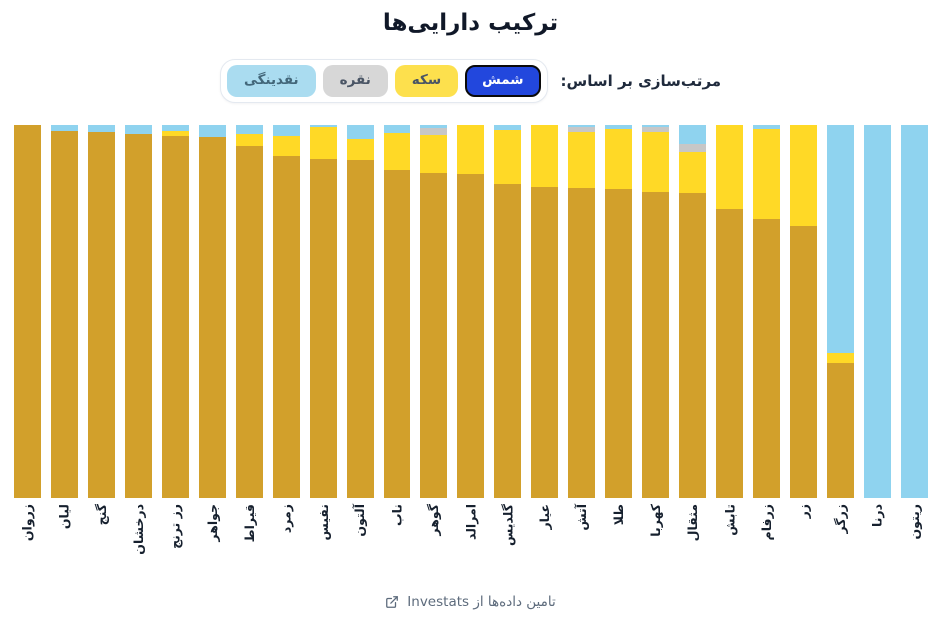 This screenshot has width=941, height=631. Describe the element at coordinates (64, 539) in the screenshot. I see `x-axis-label: لیان` at that location.